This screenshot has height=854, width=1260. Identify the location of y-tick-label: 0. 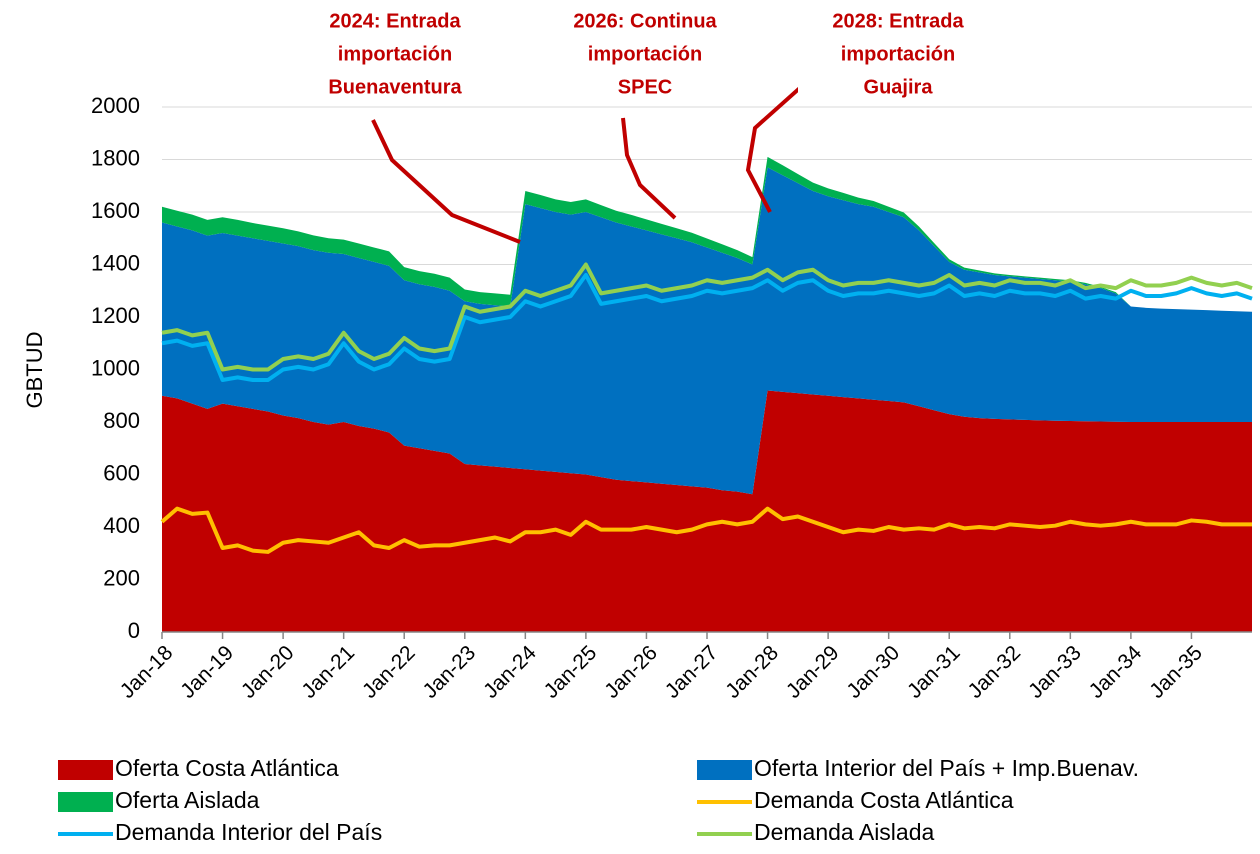
(134, 630).